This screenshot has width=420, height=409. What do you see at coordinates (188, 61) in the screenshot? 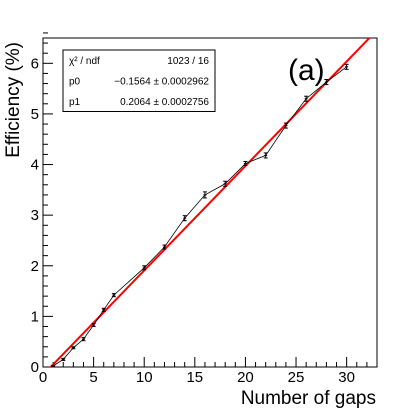
I see `stats-value: 1023 / 16` at bounding box center [188, 61].